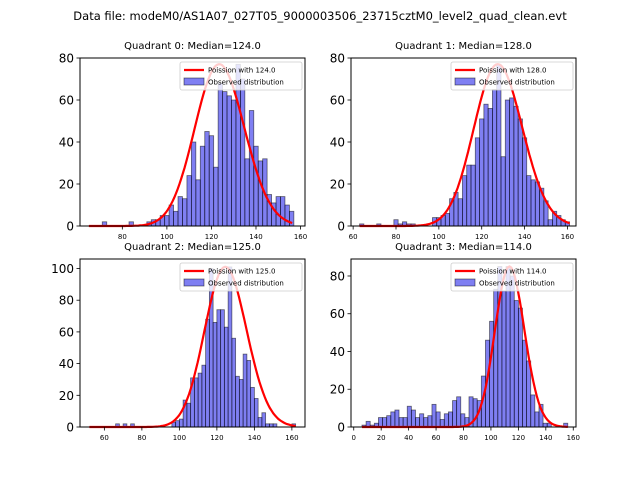  Describe the element at coordinates (567, 237) in the screenshot. I see `x-tick-label: 160` at that location.